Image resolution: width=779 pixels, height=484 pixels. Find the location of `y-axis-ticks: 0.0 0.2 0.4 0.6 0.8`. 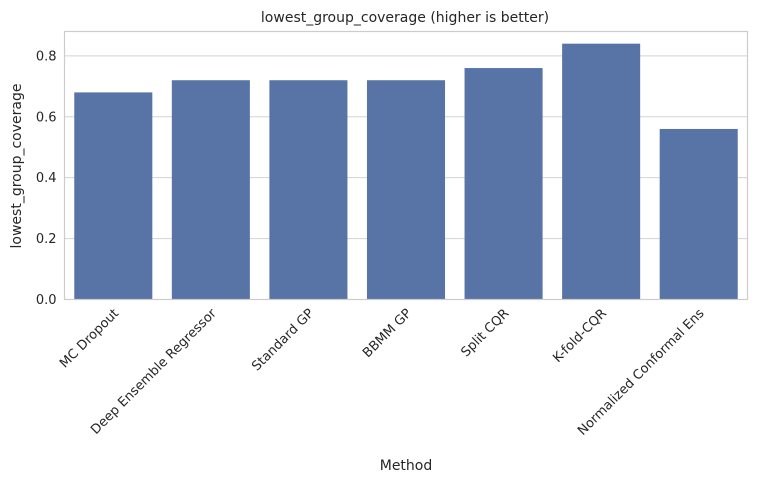

y-axis-ticks: 0.0 0.2 0.4 0.6 0.8 is located at coordinates (46, 178).